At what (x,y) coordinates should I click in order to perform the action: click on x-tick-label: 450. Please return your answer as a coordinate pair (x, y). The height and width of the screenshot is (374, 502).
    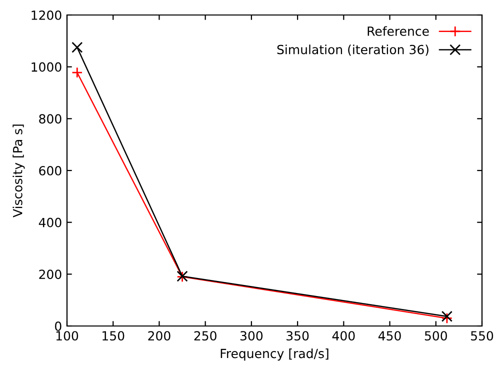
    Looking at the image, I should click on (389, 336).